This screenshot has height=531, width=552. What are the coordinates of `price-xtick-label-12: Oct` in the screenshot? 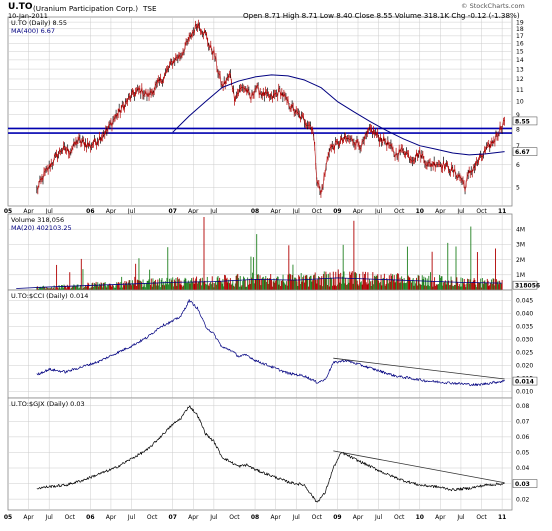 It's located at (317, 211).